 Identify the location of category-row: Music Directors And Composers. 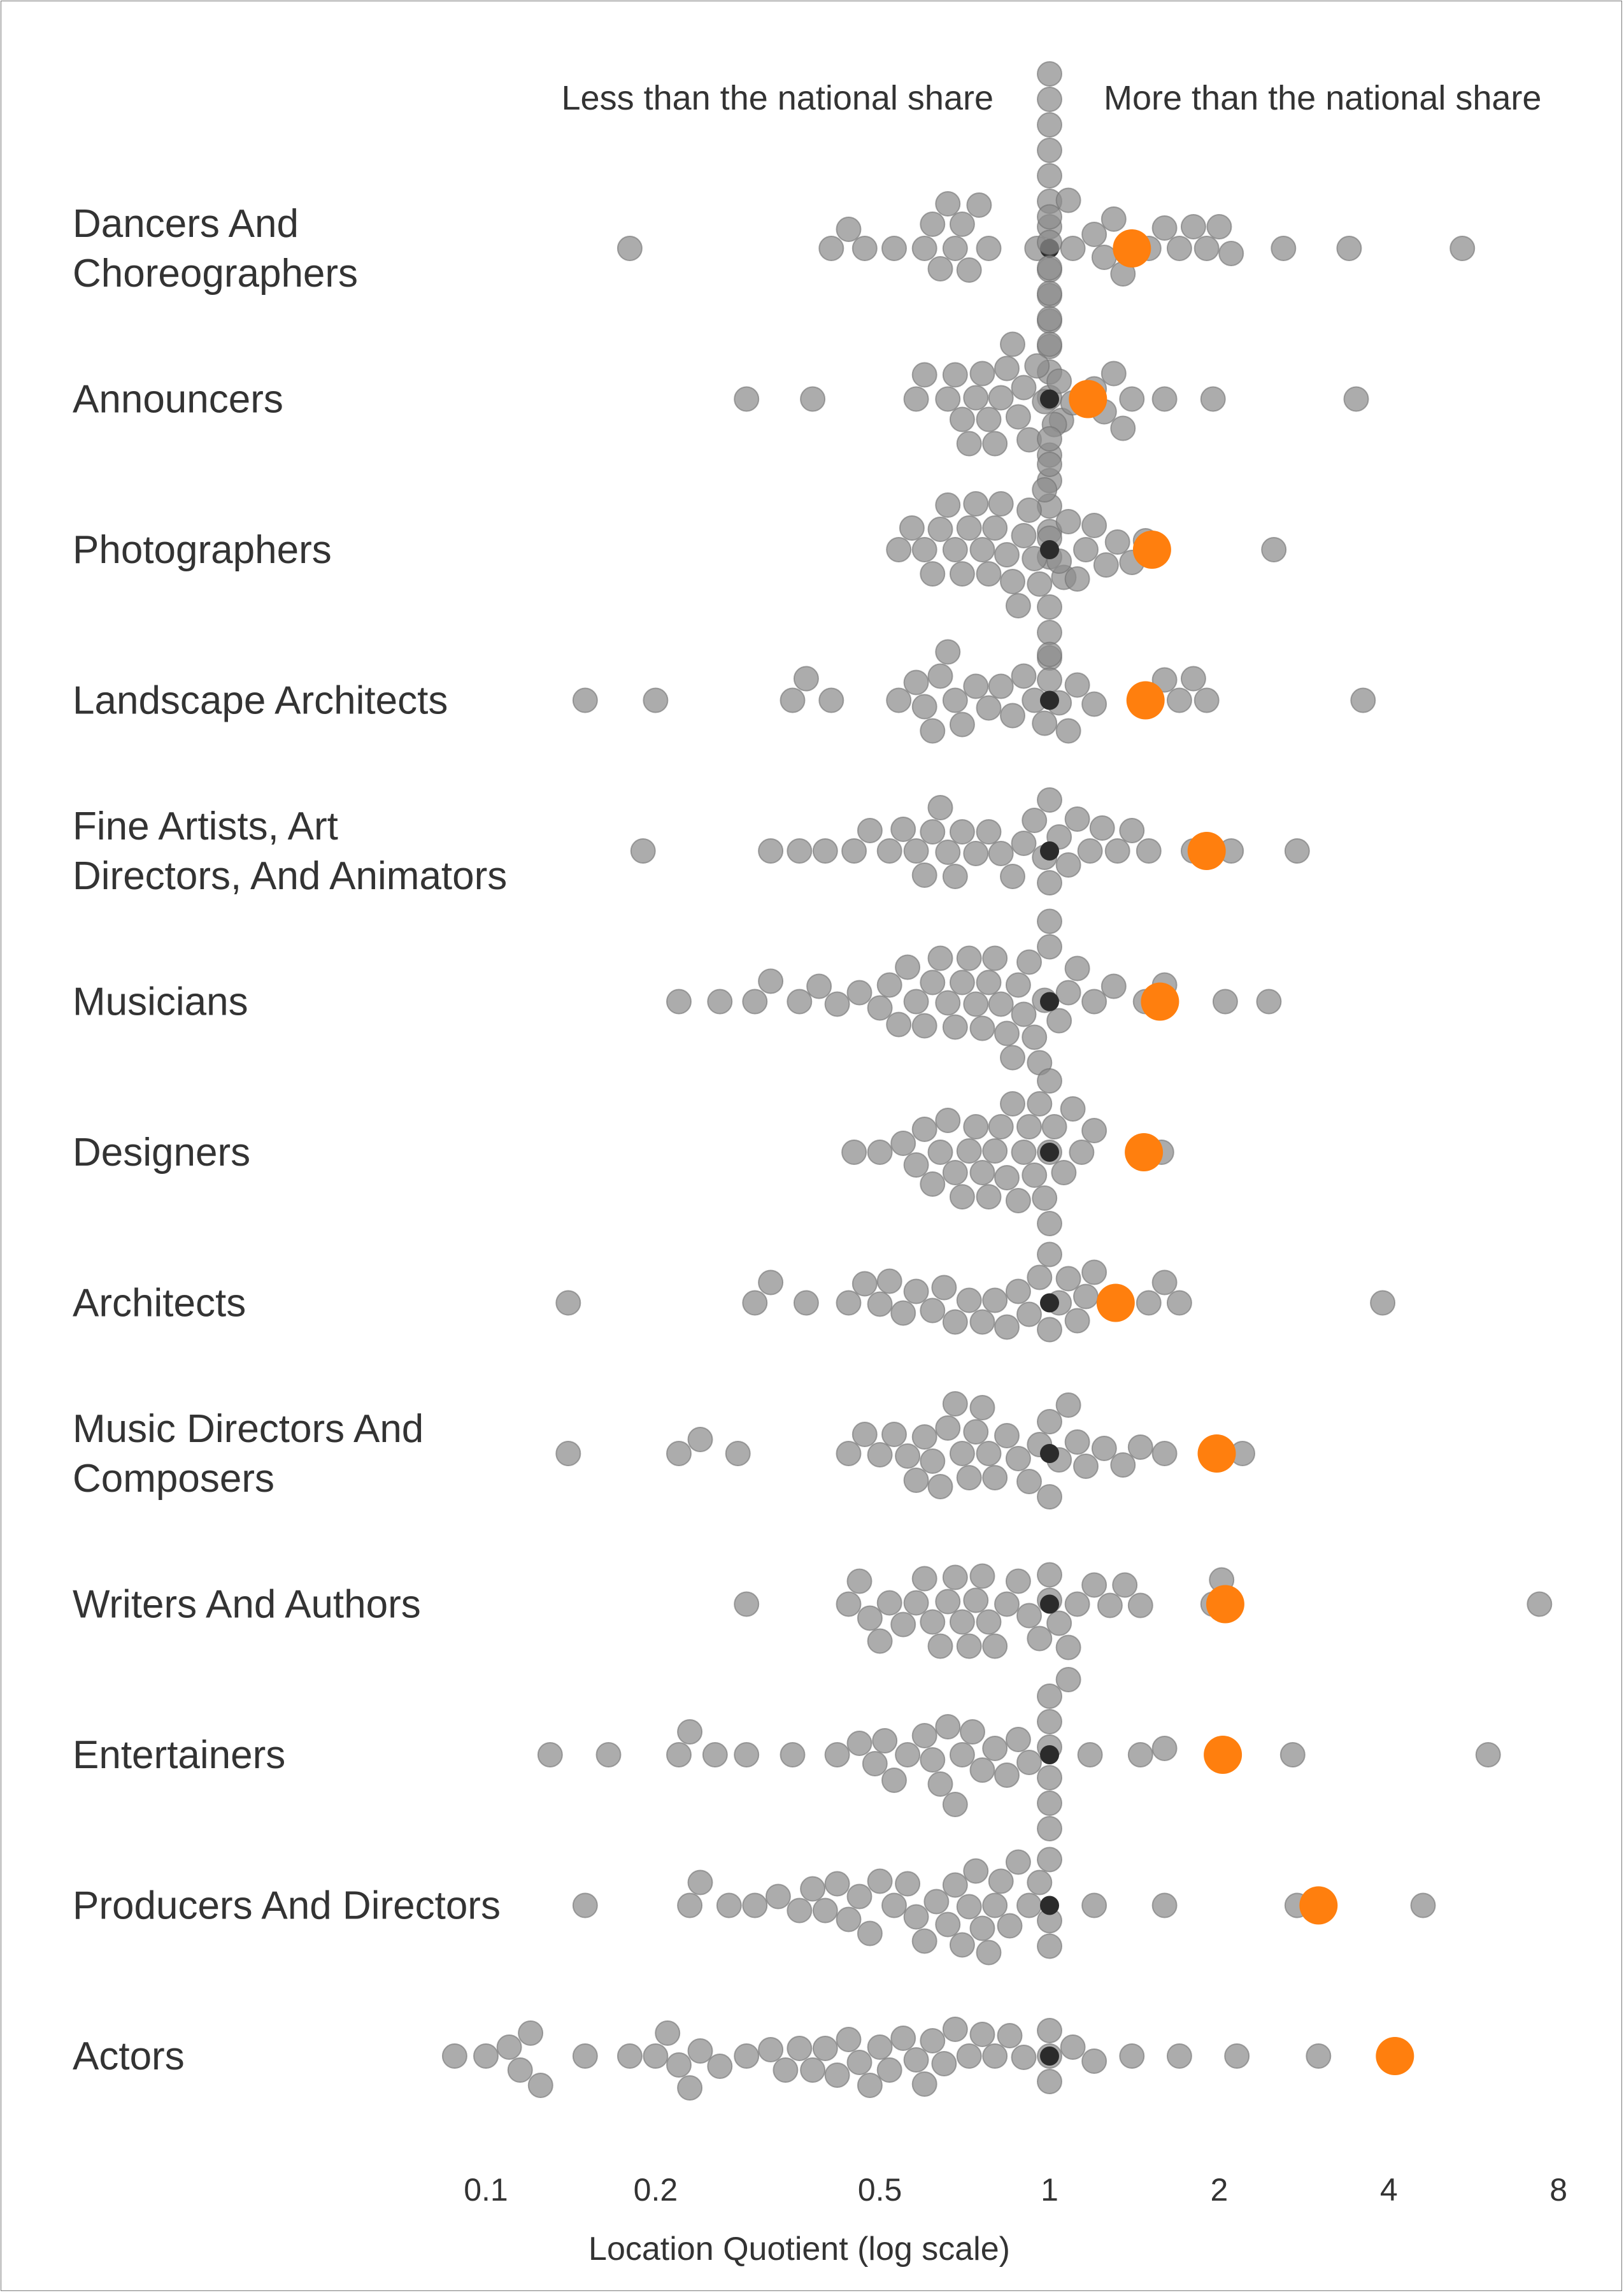
(664, 1450).